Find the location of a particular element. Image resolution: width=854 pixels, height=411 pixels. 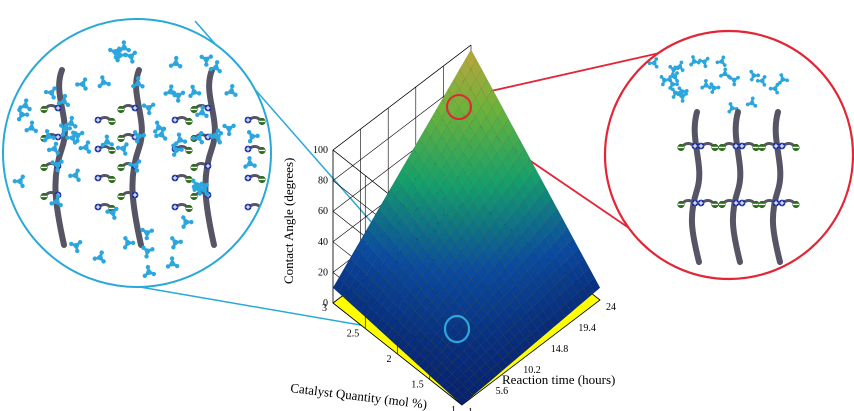

z-tick-label: 40 is located at coordinates (323, 242).